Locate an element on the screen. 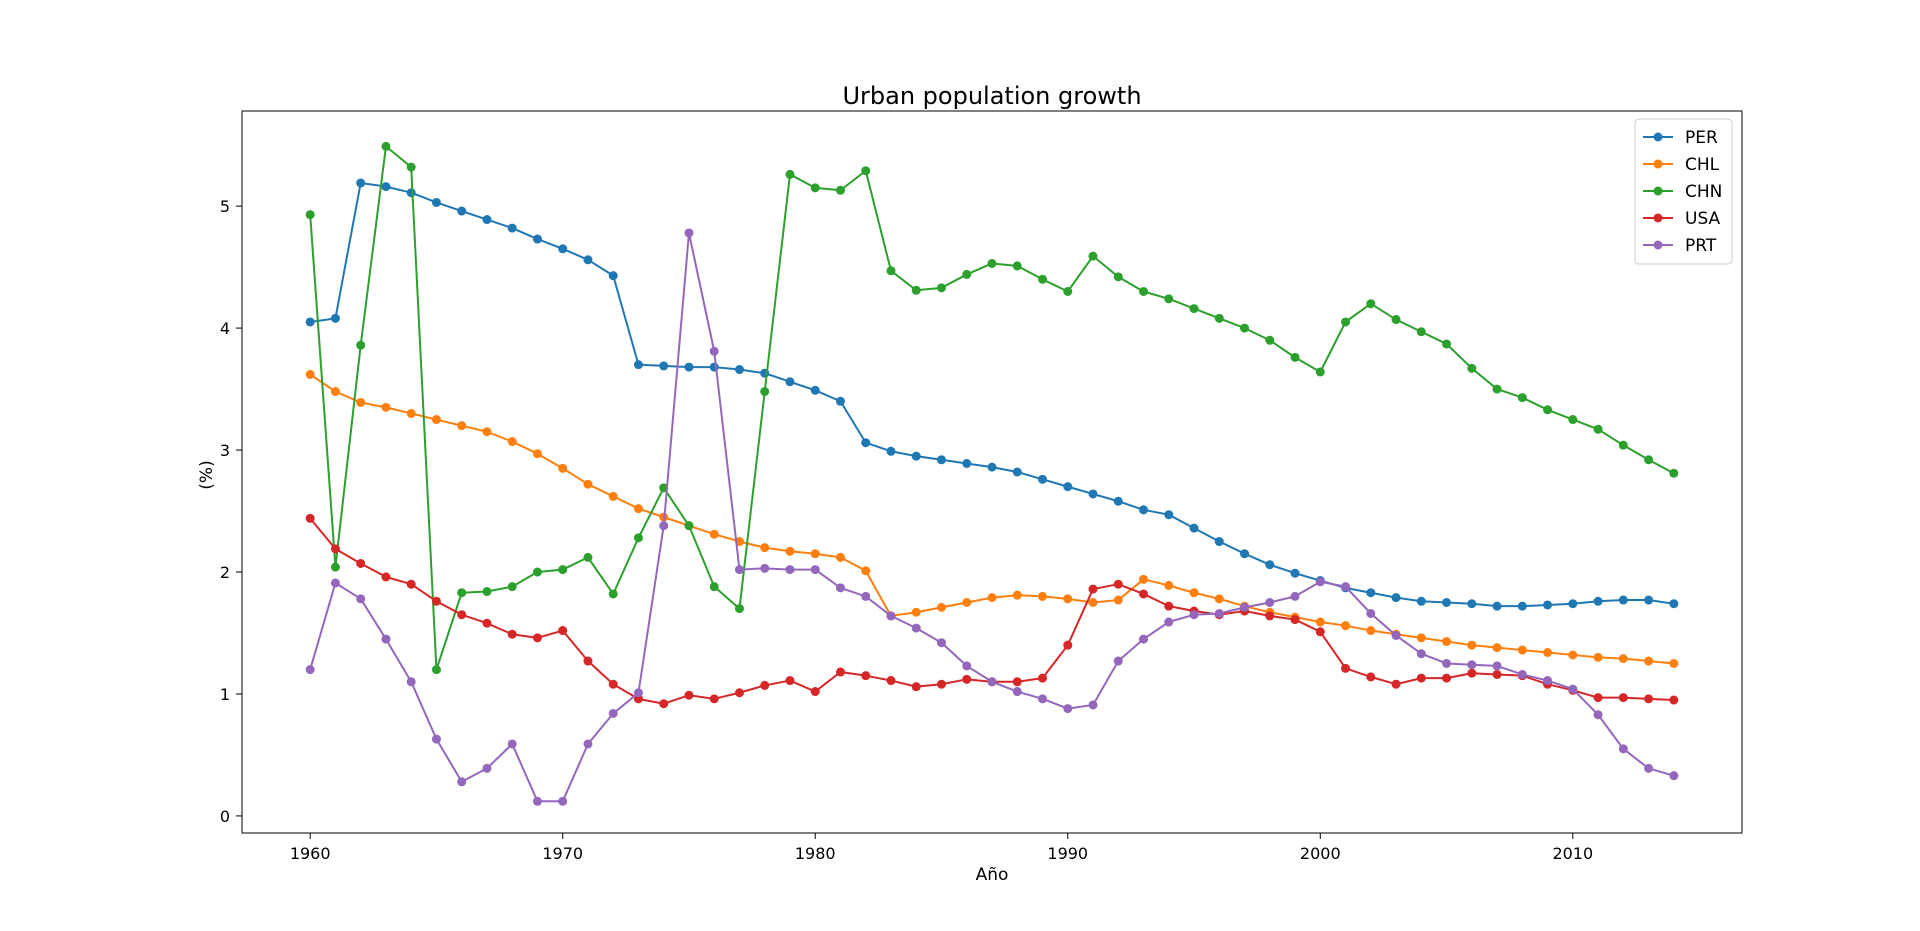 The width and height of the screenshot is (1920, 931). legend-label-chn: CHN is located at coordinates (1703, 192).